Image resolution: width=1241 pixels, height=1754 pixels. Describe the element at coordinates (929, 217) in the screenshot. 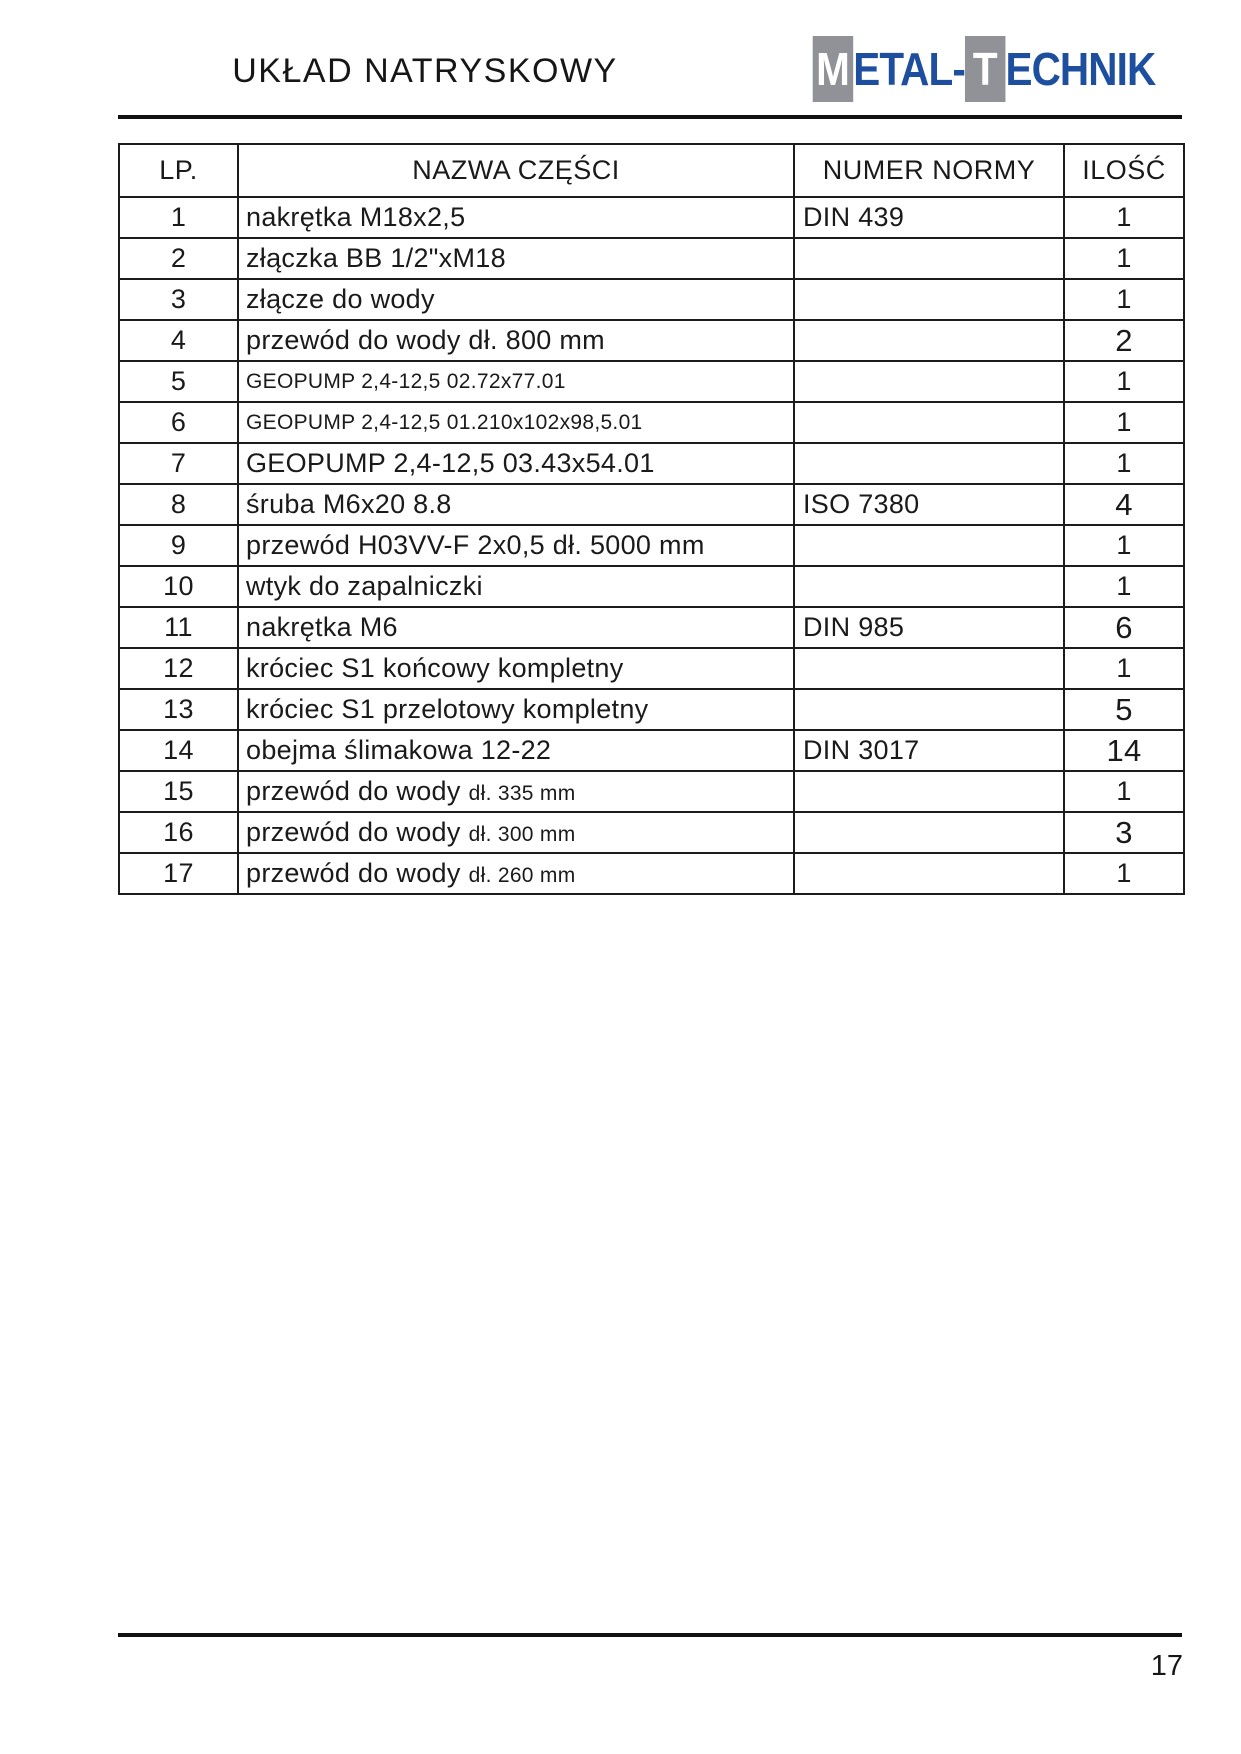

I see `norm-cell: DIN 439` at that location.